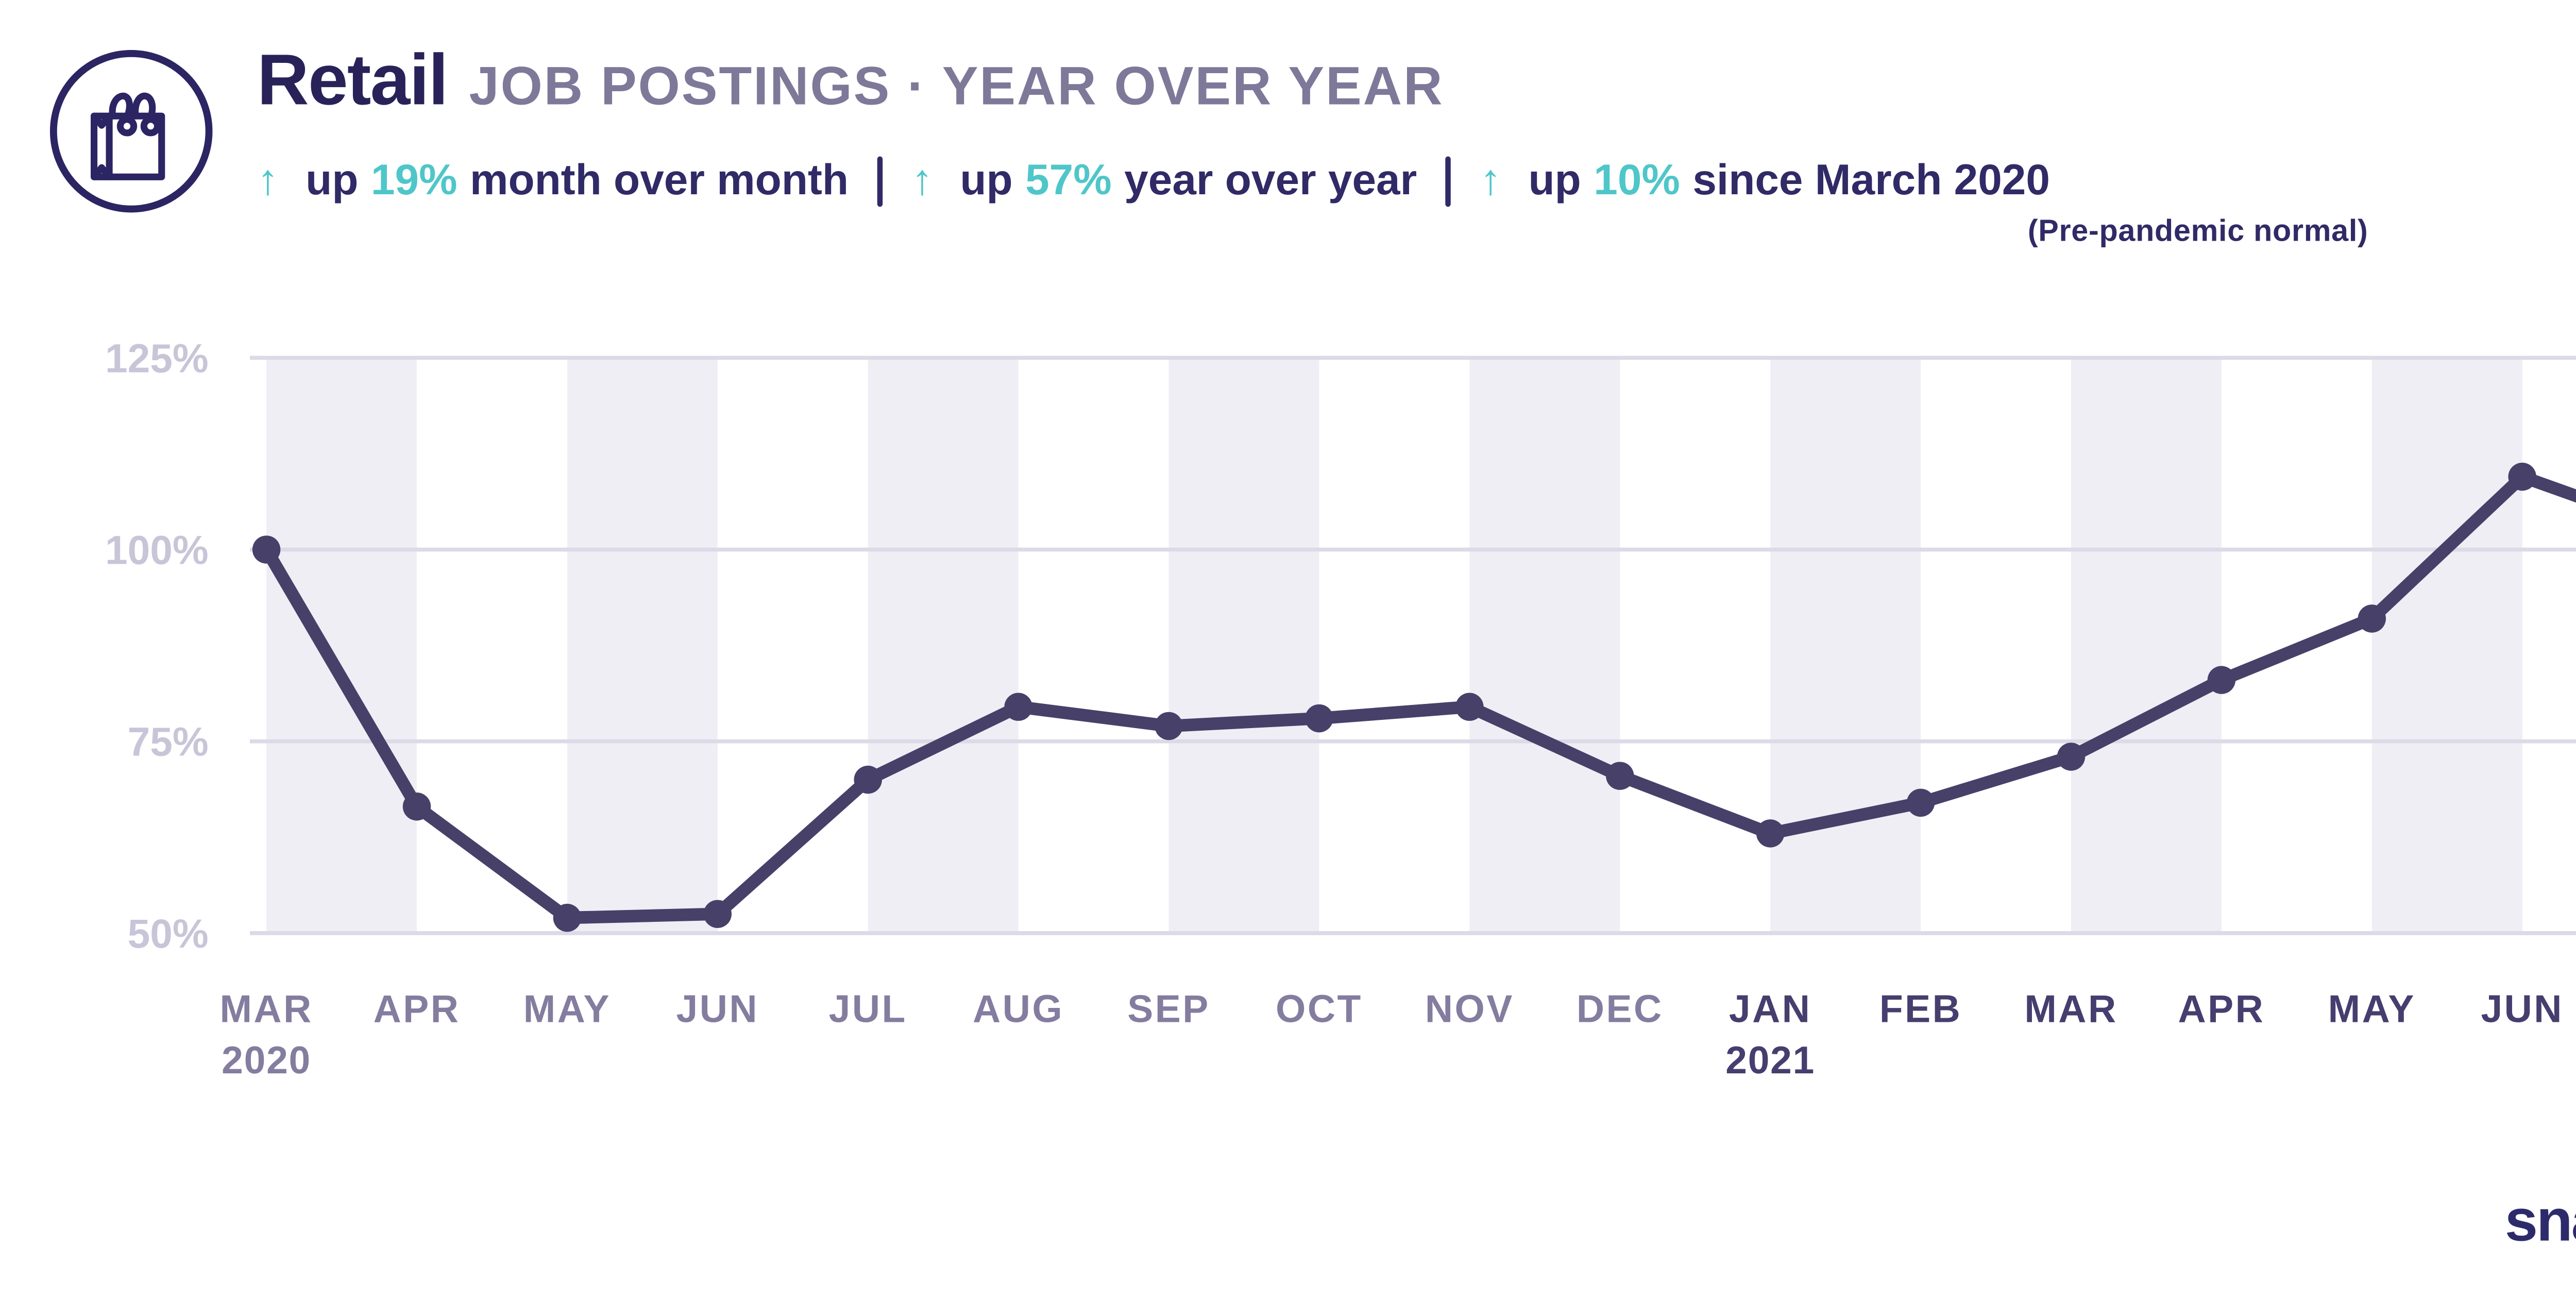  I want to click on shopping-bag-icon, so click(131, 131).